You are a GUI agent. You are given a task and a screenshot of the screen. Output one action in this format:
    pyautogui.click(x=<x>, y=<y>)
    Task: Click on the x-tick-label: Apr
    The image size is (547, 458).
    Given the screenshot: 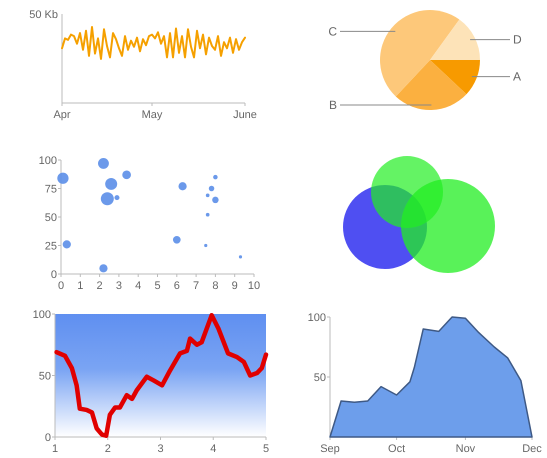 What is the action you would take?
    pyautogui.click(x=62, y=115)
    